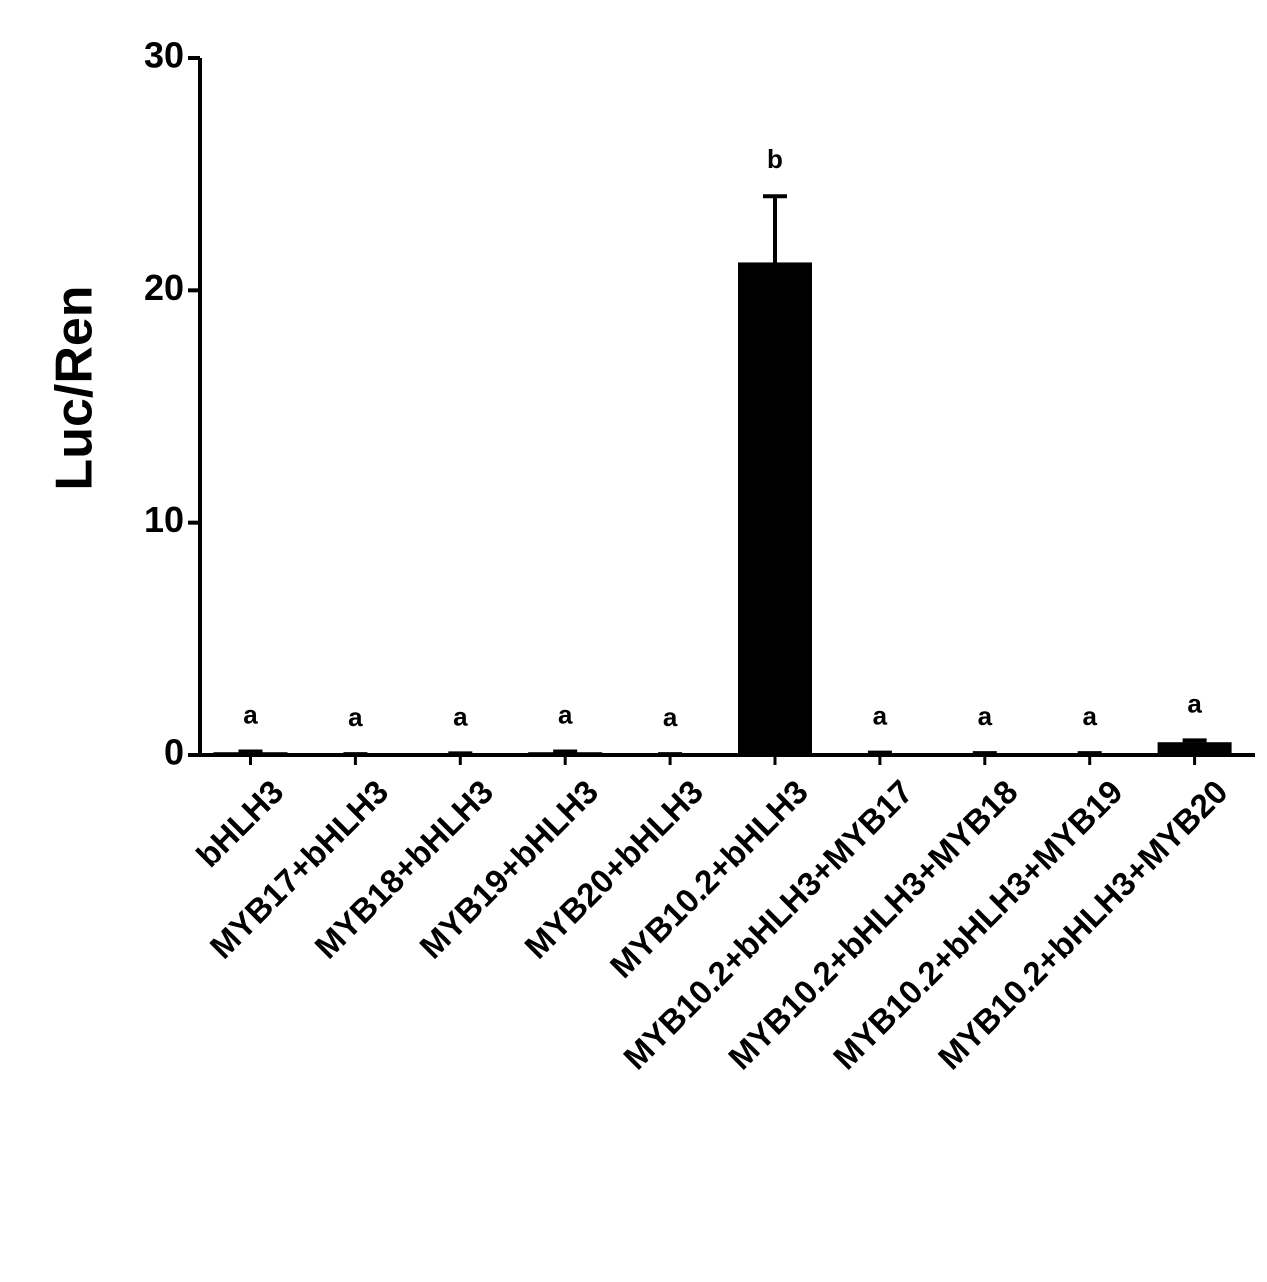 This screenshot has height=1282, width=1267. What do you see at coordinates (508, 869) in the screenshot?
I see `x-tick-label: MYB19+bHLH3` at bounding box center [508, 869].